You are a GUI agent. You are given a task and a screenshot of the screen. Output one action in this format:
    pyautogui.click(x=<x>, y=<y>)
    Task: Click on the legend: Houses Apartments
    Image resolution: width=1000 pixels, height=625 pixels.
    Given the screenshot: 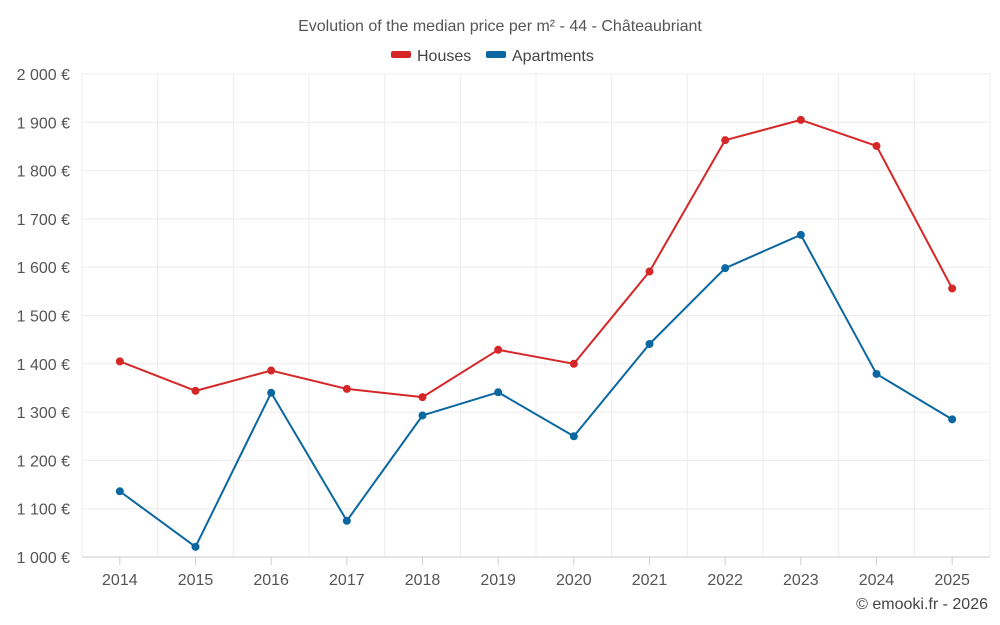 What is the action you would take?
    pyautogui.click(x=492, y=56)
    